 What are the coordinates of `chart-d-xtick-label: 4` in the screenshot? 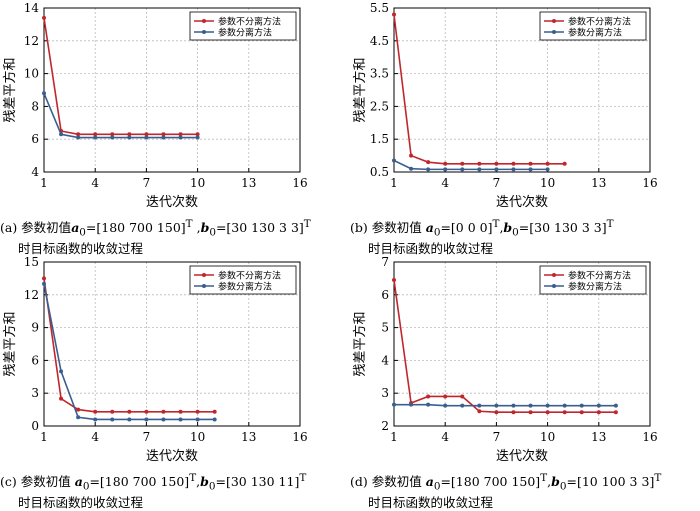 It's located at (445, 437).